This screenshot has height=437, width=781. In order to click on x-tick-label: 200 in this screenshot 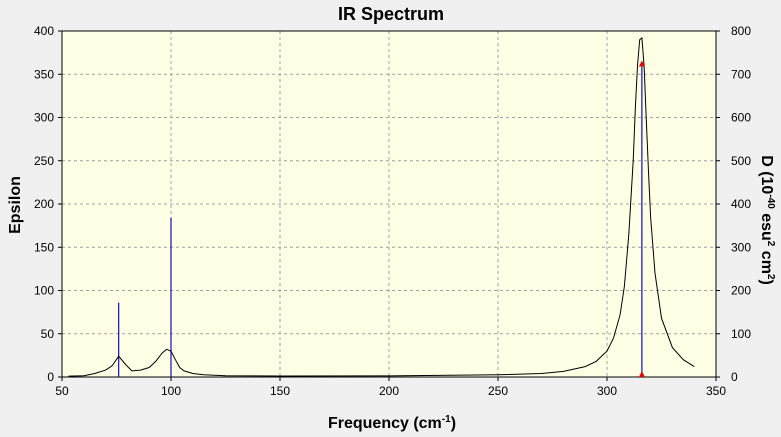, I will do `click(389, 391)`.